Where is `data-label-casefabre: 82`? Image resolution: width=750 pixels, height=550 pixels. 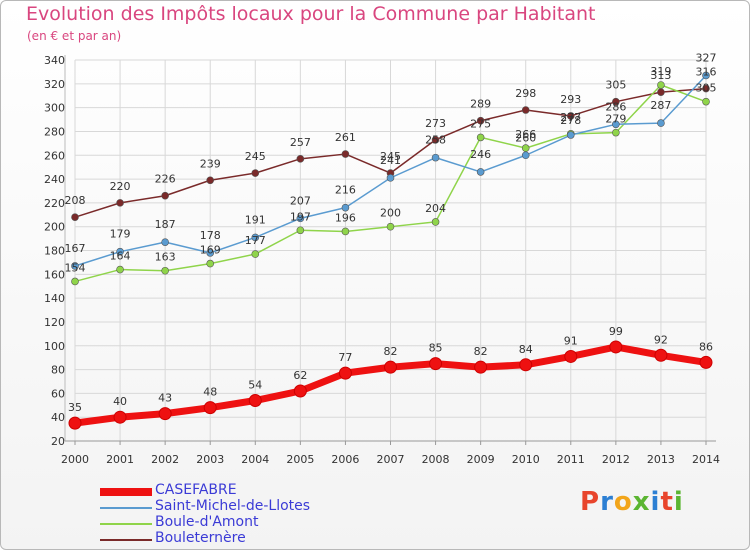
data-label-casefabre: 82 is located at coordinates (481, 351).